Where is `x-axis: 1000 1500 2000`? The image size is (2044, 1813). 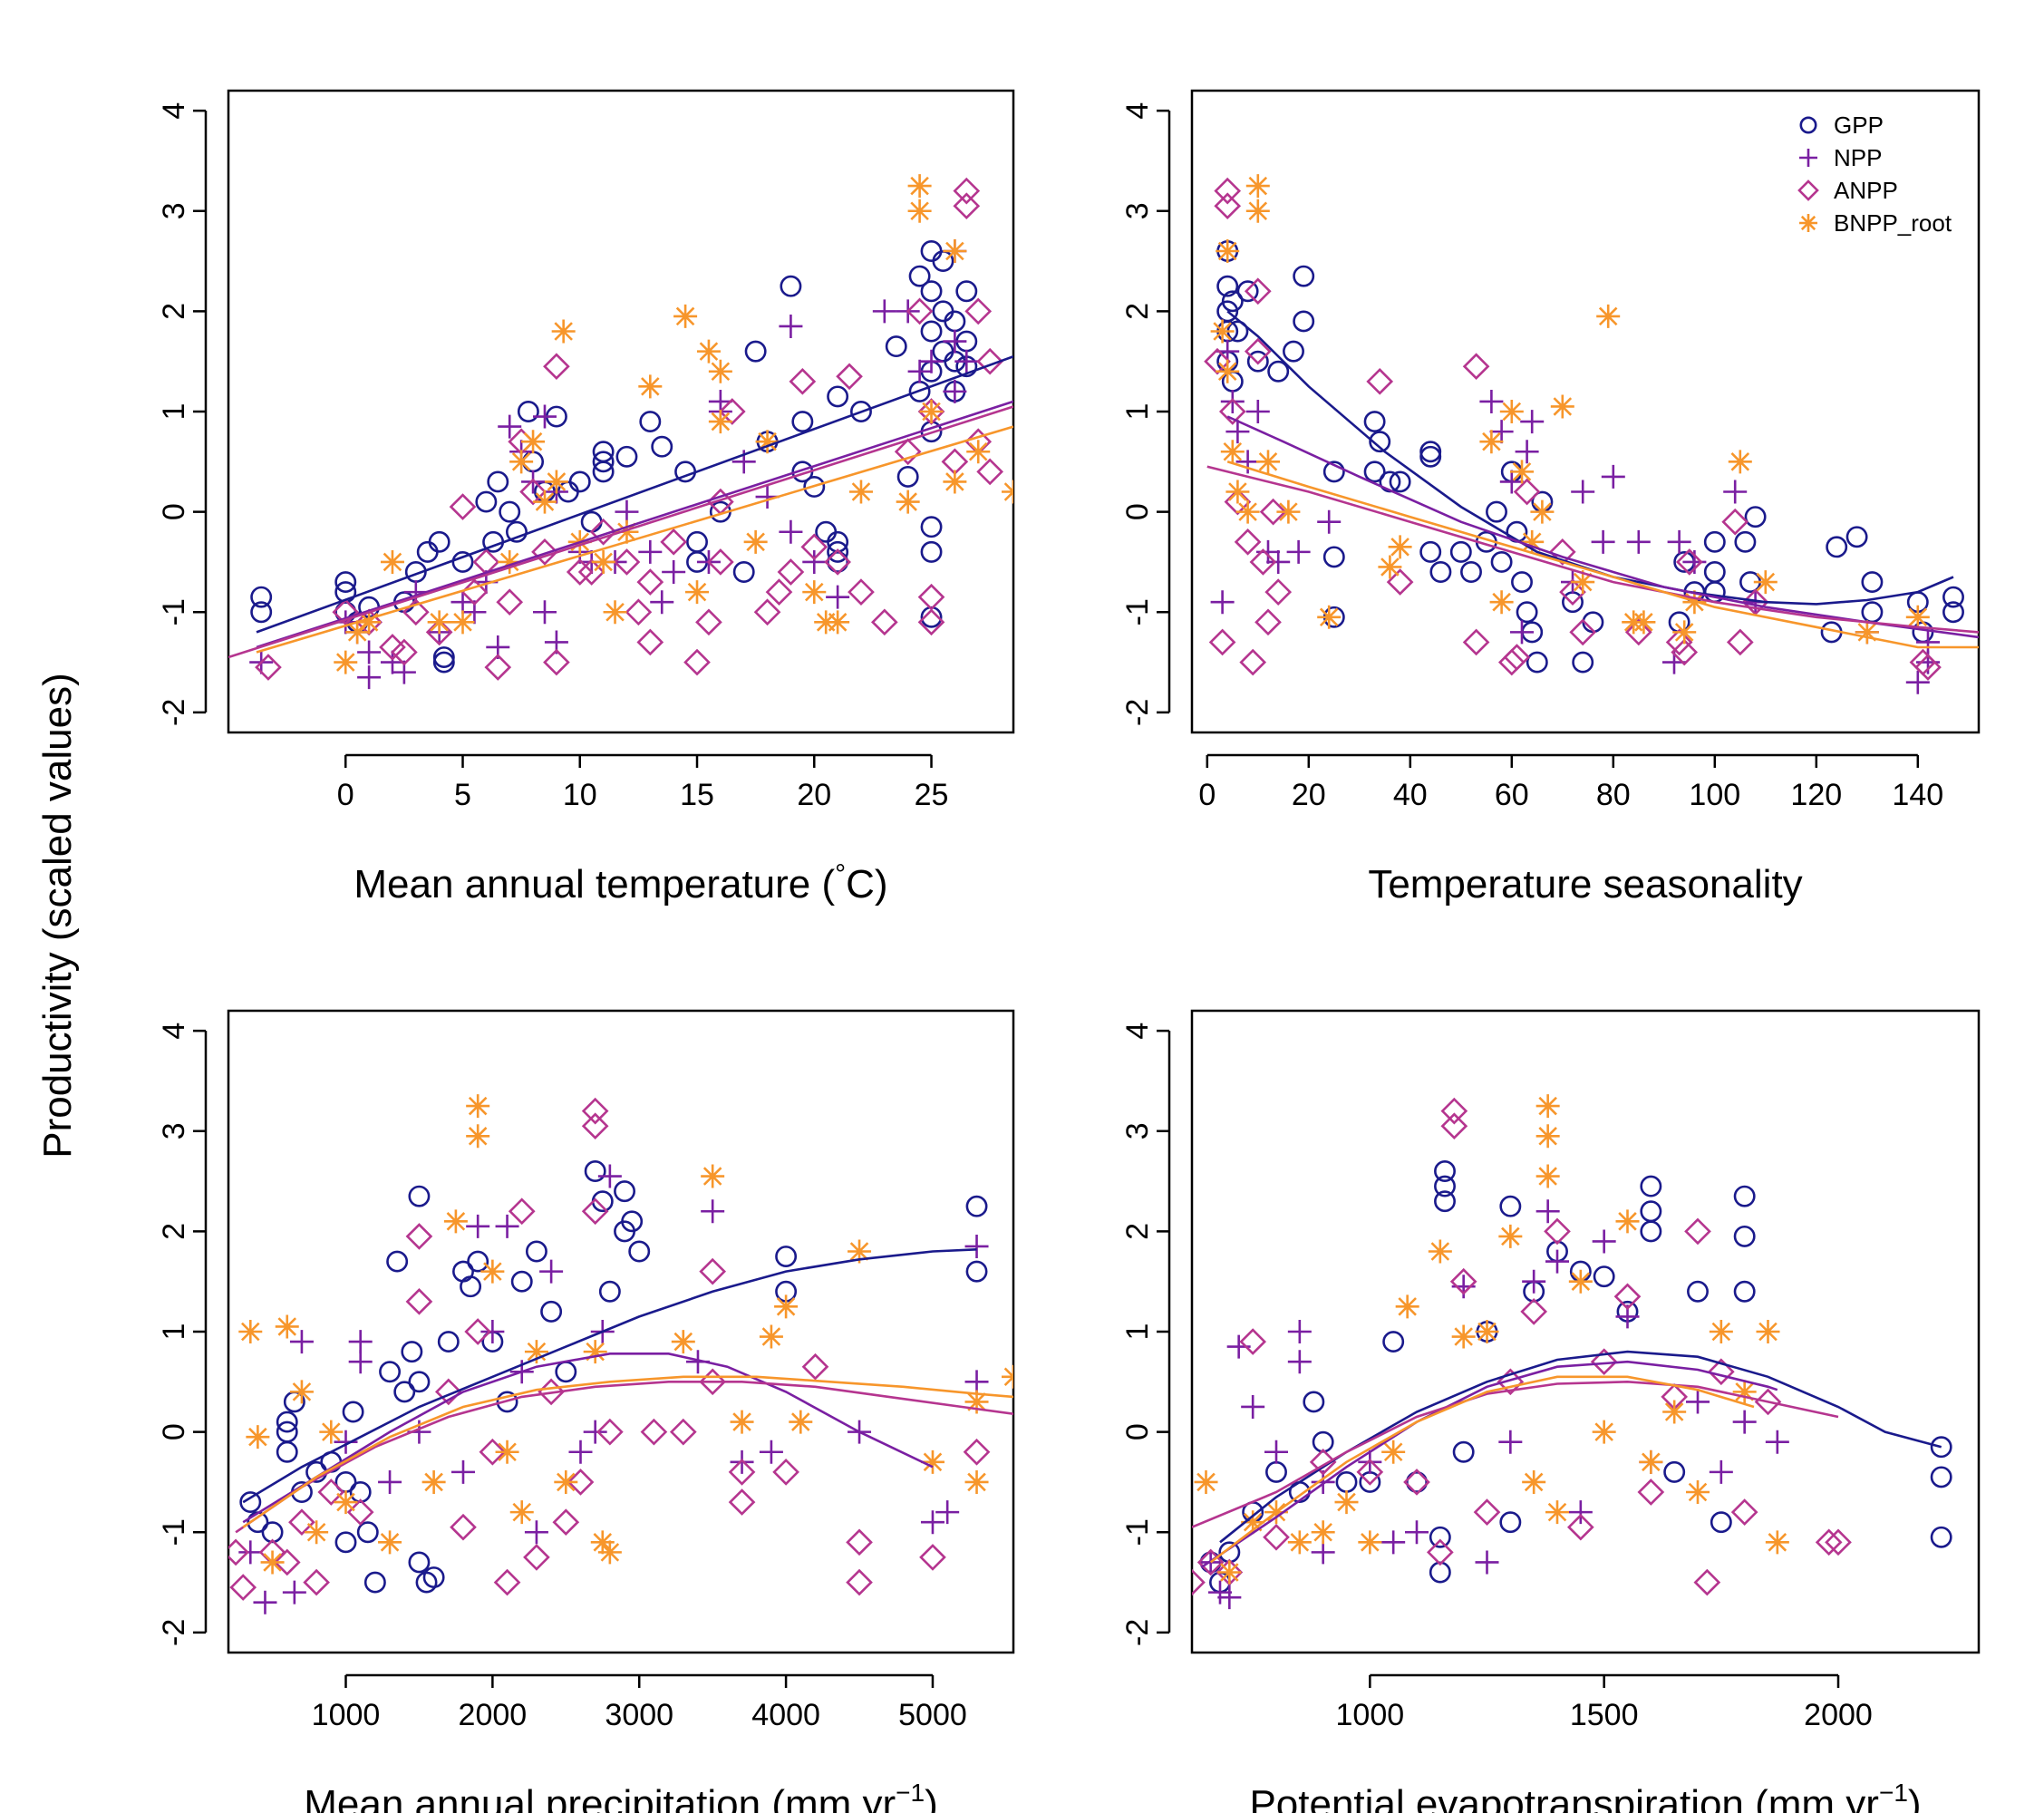 x-axis: 1000 1500 2000 is located at coordinates (1604, 1702).